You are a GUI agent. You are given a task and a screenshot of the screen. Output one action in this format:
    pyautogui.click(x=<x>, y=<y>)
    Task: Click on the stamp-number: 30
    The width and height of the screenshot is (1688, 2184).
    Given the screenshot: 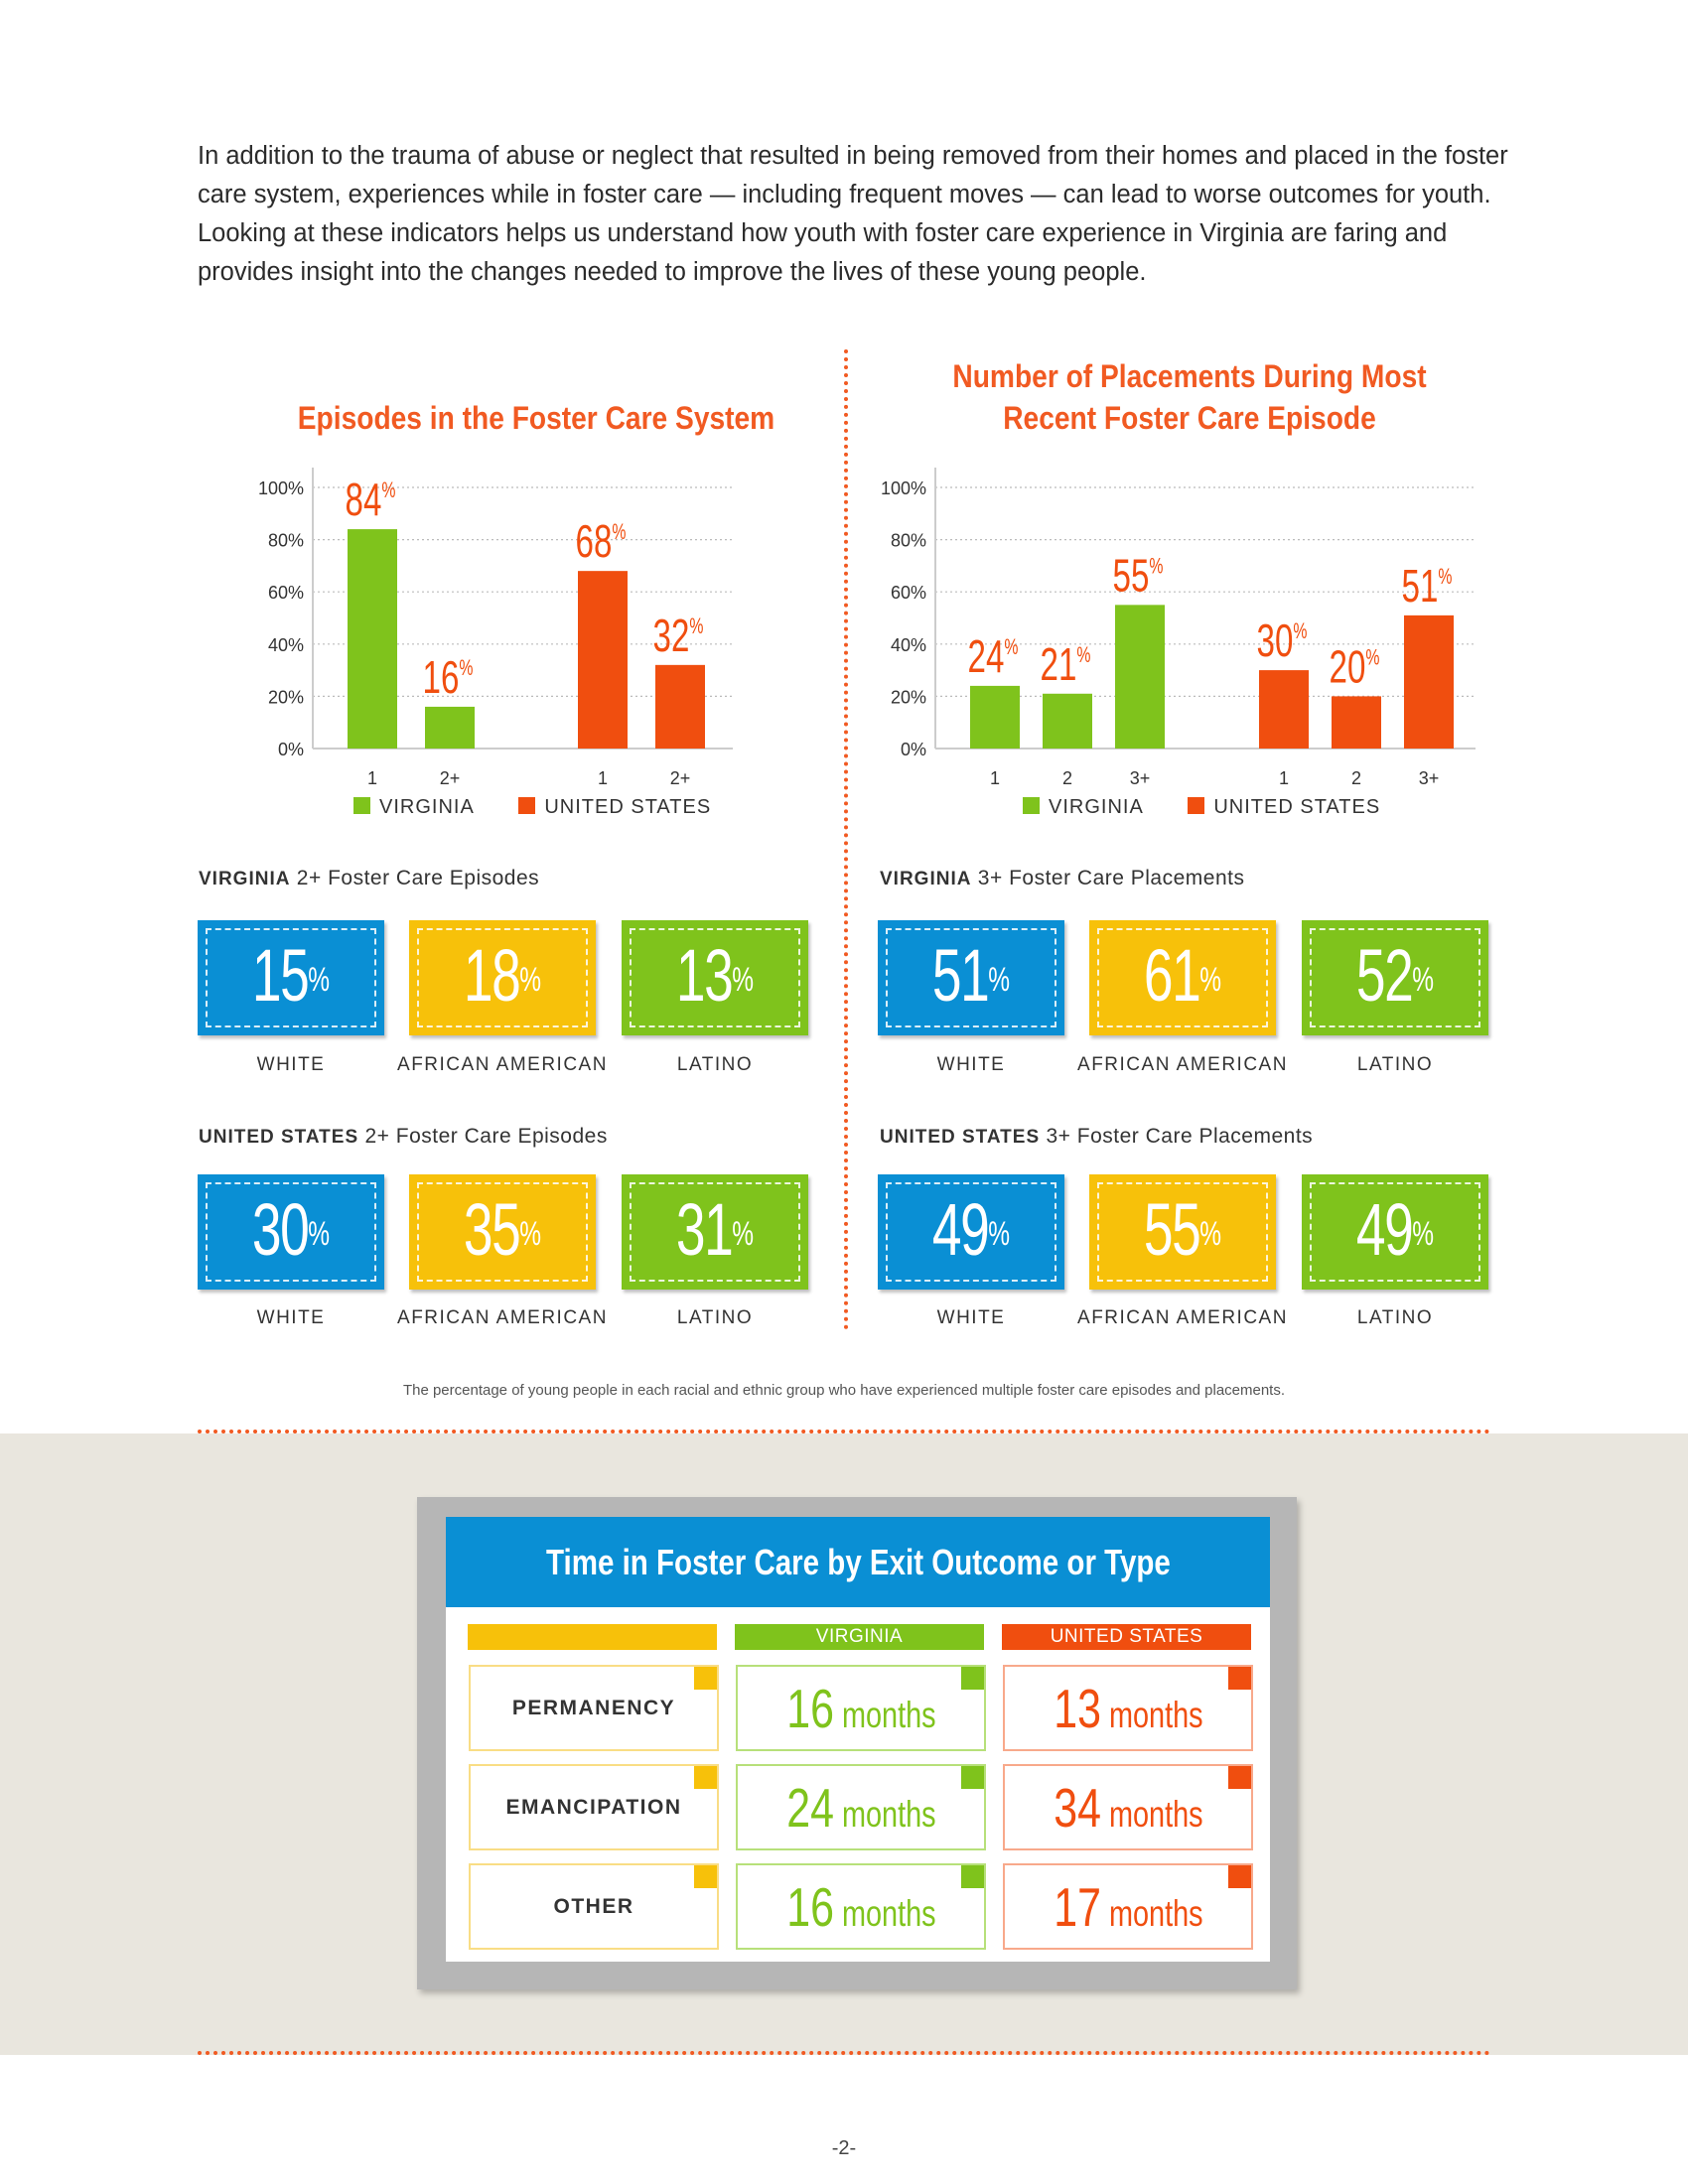 What is the action you would take?
    pyautogui.click(x=280, y=1229)
    